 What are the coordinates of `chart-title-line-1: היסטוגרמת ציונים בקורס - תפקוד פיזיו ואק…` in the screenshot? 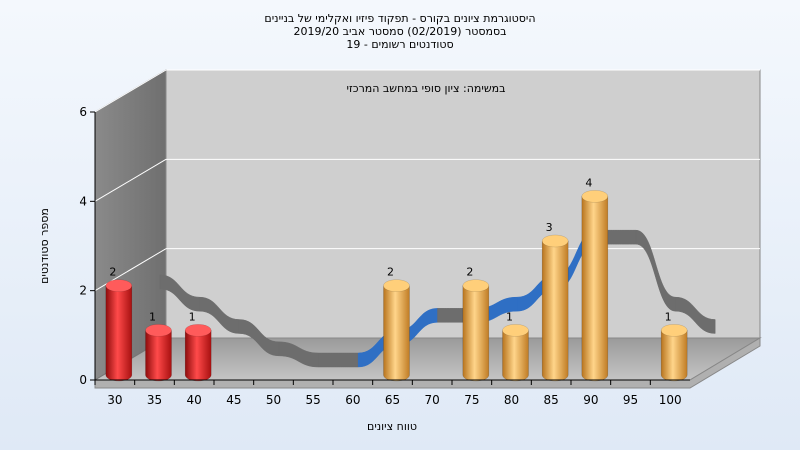 It's located at (400, 18).